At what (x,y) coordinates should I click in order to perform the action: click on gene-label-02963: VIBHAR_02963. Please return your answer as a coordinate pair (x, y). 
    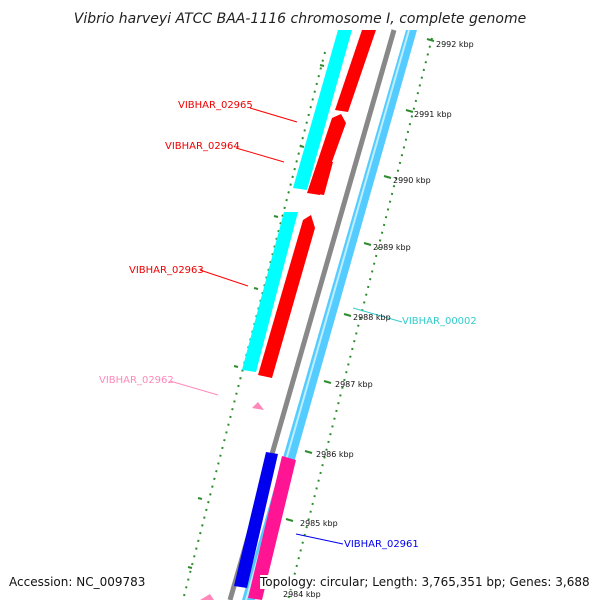
    Looking at the image, I should click on (166, 270).